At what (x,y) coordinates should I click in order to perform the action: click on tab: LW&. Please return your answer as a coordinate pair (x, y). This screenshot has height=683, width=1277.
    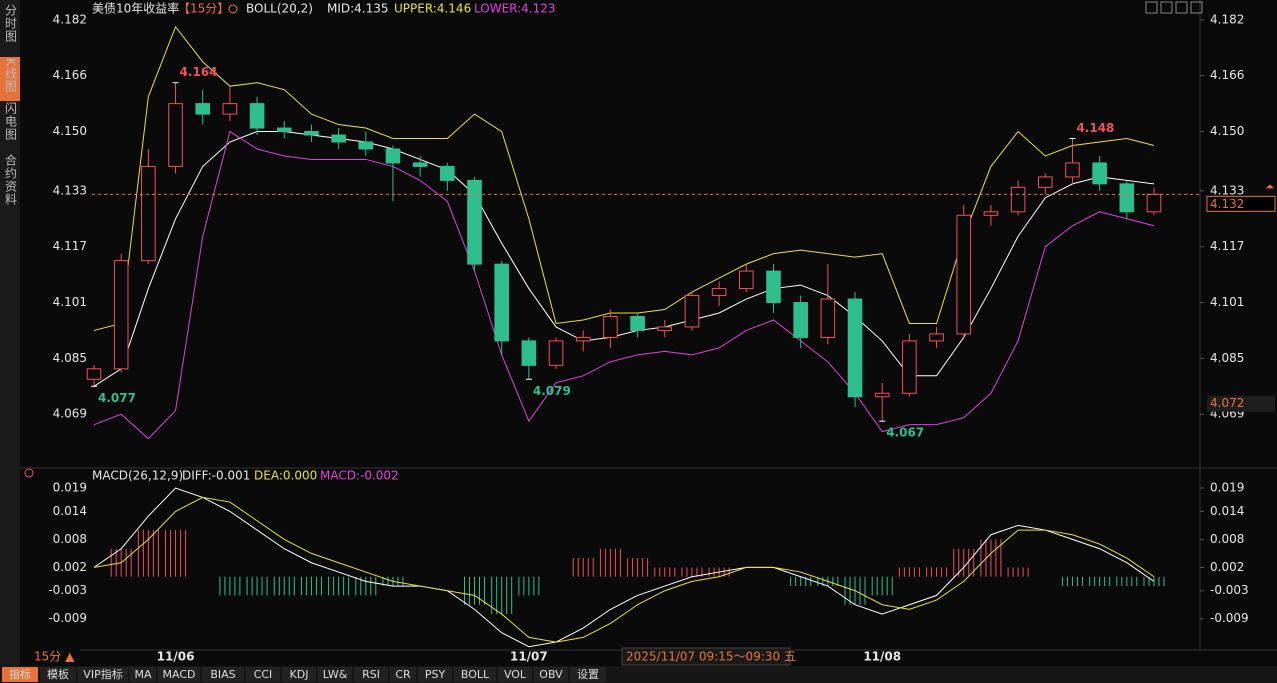
    Looking at the image, I should click on (335, 674).